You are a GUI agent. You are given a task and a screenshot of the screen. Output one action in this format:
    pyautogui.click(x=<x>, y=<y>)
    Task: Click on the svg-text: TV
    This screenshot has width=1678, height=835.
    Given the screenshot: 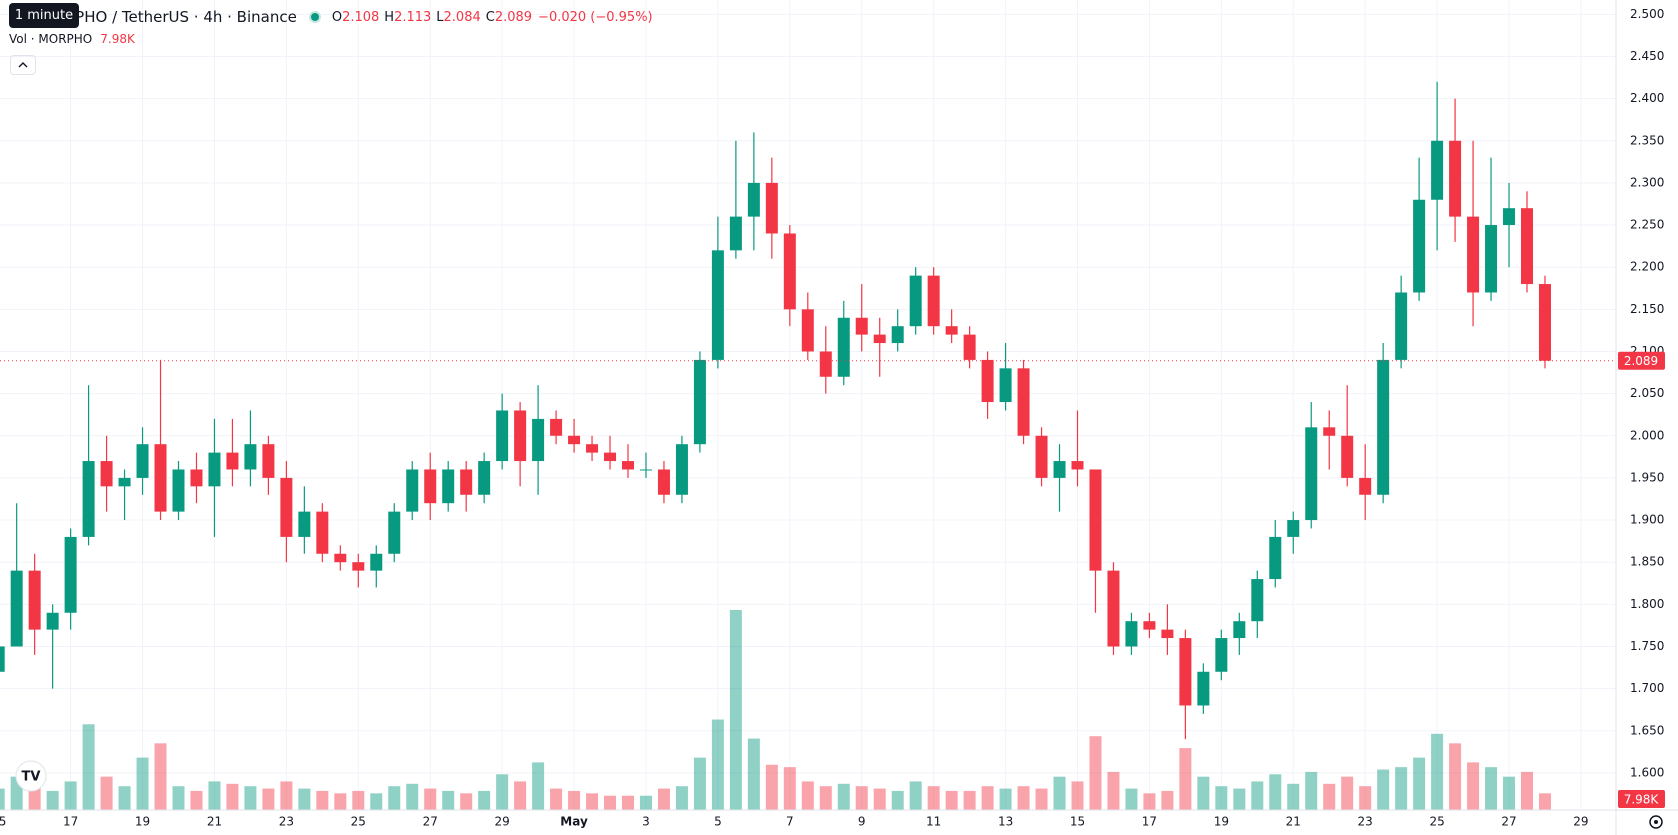 What is the action you would take?
    pyautogui.click(x=31, y=777)
    